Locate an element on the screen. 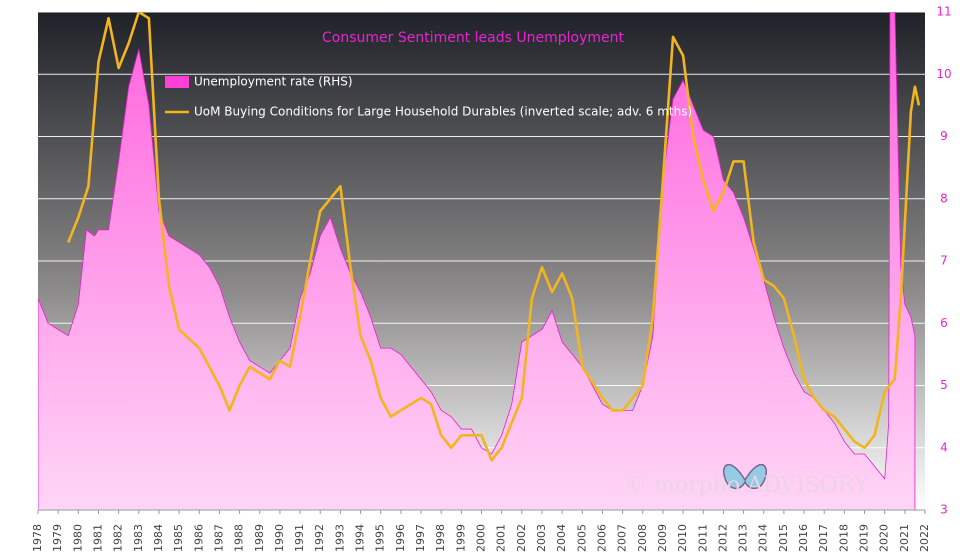  x-tick-label: 2019 is located at coordinates (864, 538).